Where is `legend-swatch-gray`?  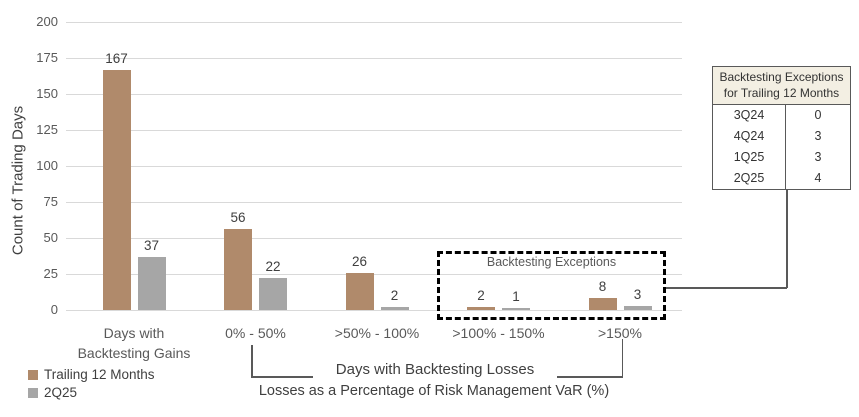
legend-swatch-gray is located at coordinates (33, 393).